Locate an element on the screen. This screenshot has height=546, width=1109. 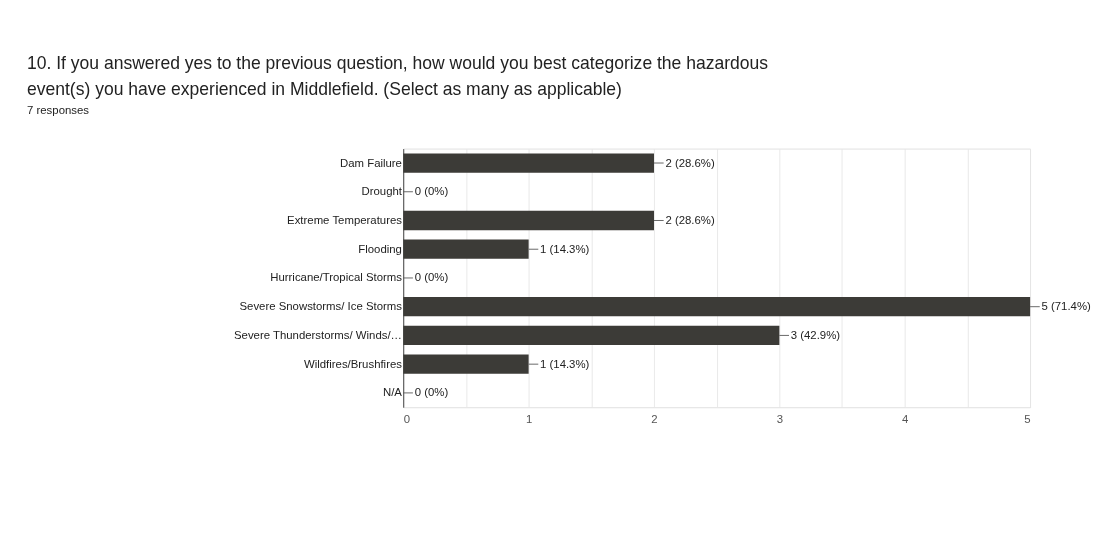
x-tick-label: 1 is located at coordinates (529, 419).